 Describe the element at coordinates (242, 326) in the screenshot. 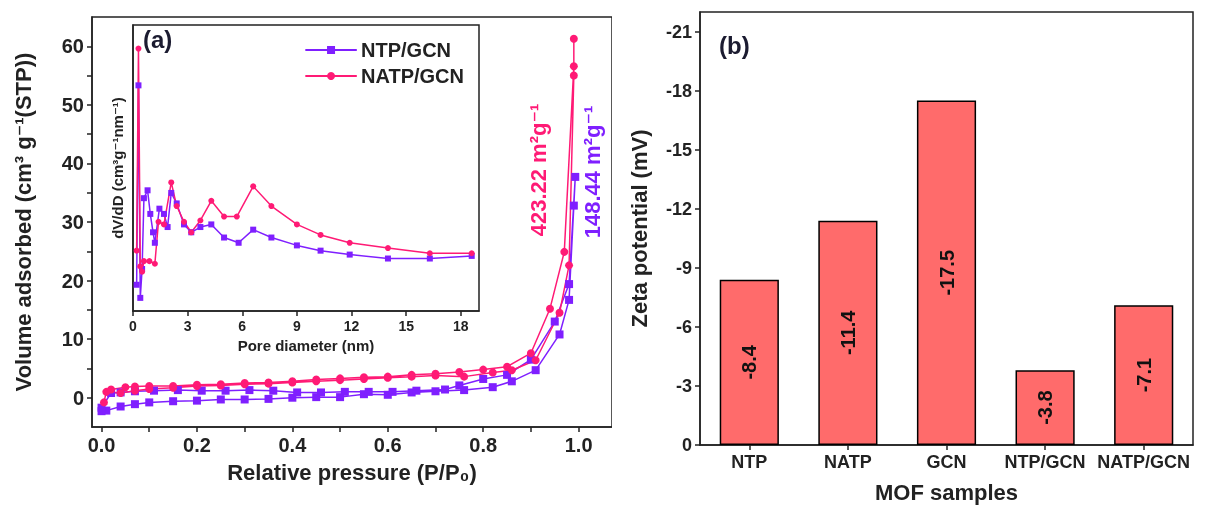

I see `x-tick-label: 6` at that location.